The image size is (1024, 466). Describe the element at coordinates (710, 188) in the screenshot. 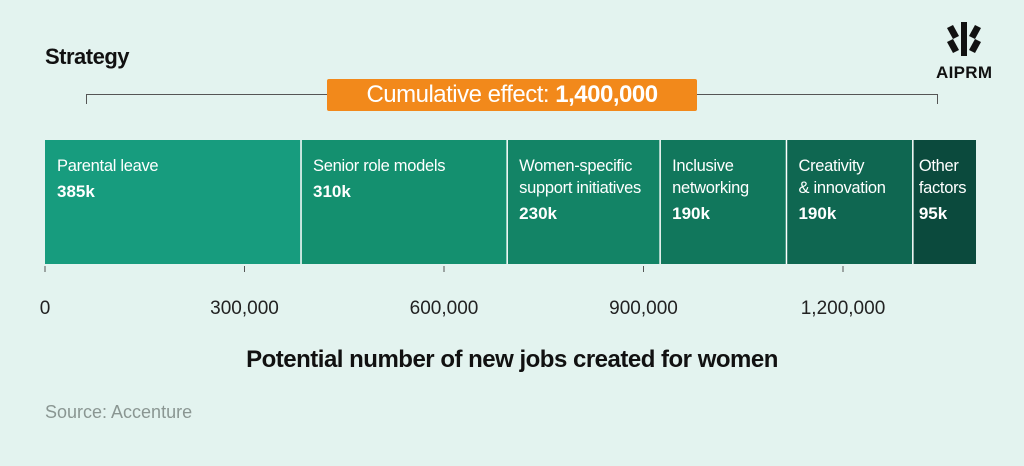

I see `segment-label: networking` at that location.